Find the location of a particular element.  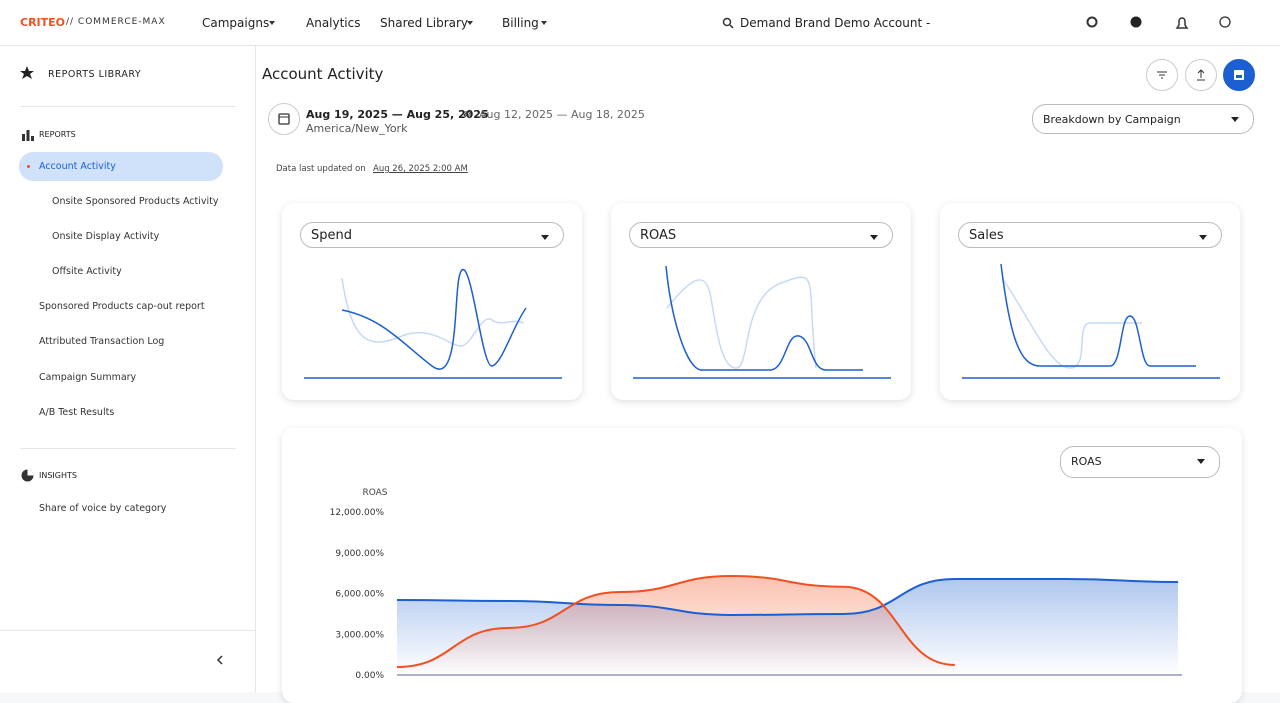

export-button is located at coordinates (1201, 75).